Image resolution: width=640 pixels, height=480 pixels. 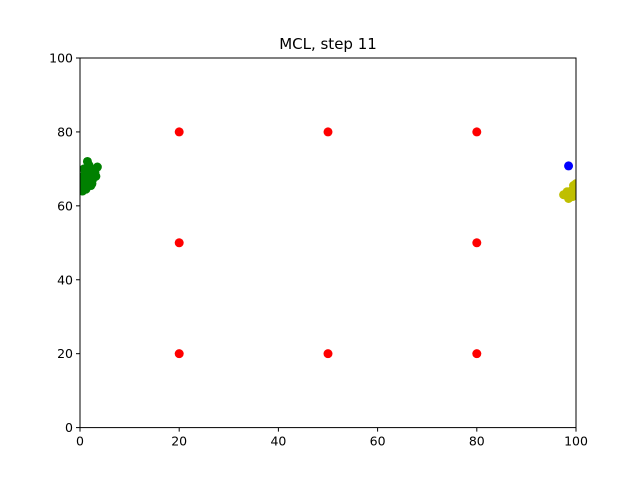 I want to click on x-tick-label: 40, so click(x=278, y=441).